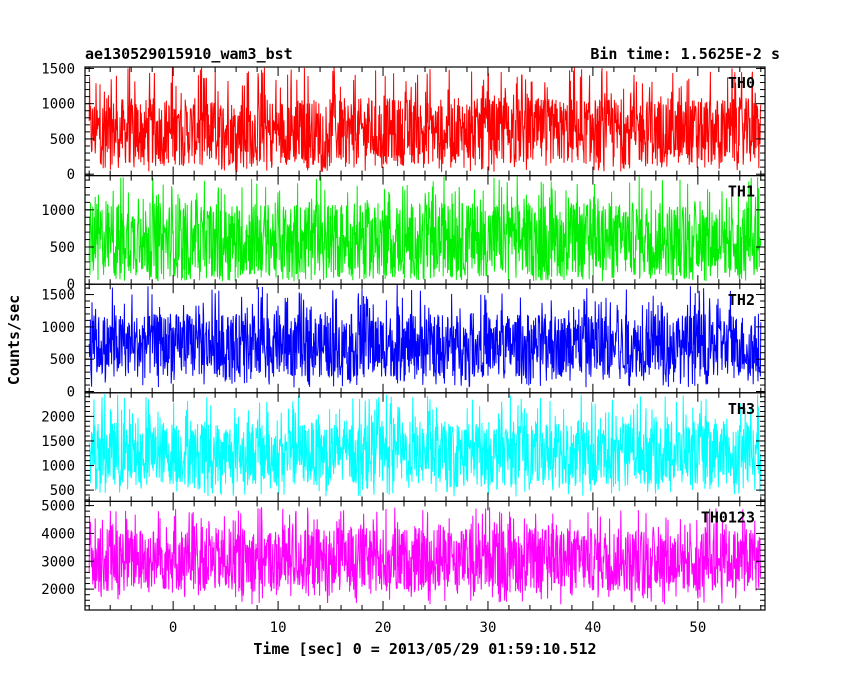 The height and width of the screenshot is (680, 850). I want to click on y-tick-label: 4000, so click(58, 534).